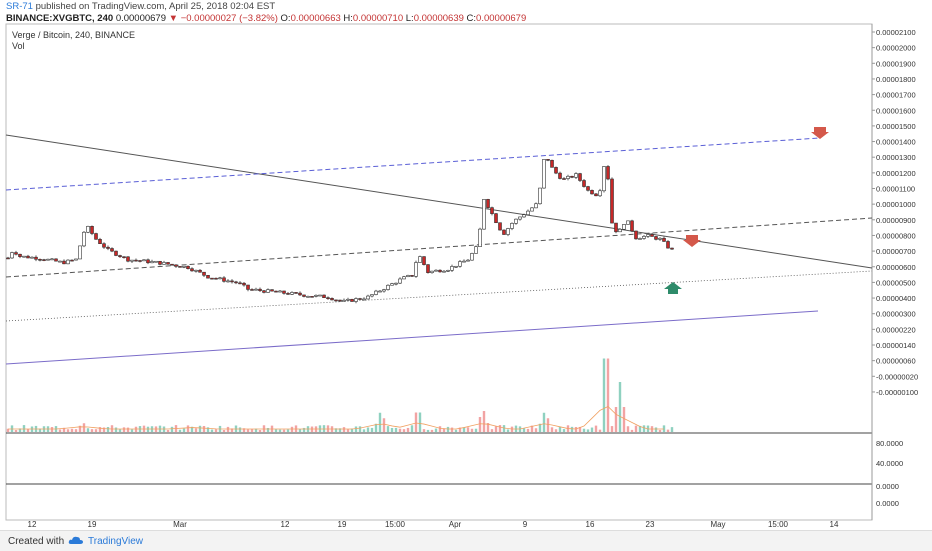 This screenshot has width=932, height=551. Describe the element at coordinates (889, 443) in the screenshot. I see `indicator-tick-label: 80.0000` at that location.